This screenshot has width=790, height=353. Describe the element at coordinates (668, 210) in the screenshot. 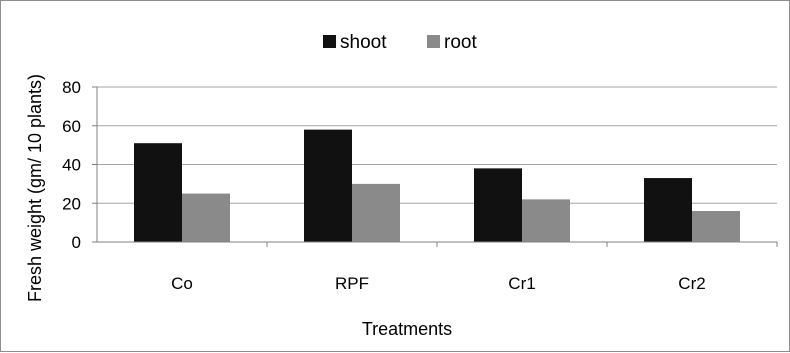

I see `bar-shoot-Cr2` at that location.